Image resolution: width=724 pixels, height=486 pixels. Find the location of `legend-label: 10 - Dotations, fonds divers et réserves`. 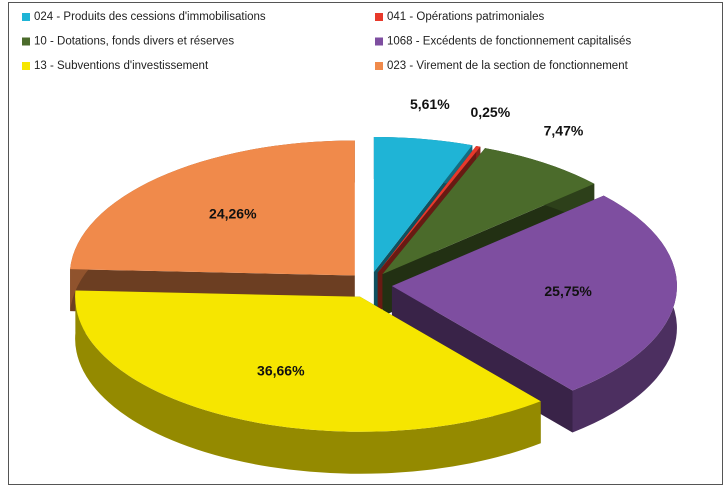

legend-label: 10 - Dotations, fonds divers et réserves is located at coordinates (134, 42).